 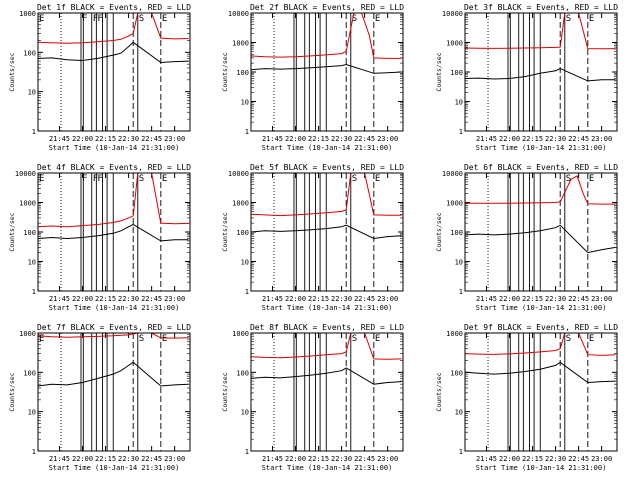 I want to click on panel-title: Det 4f BLACK = Events, RED = LLD, so click(x=114, y=167).